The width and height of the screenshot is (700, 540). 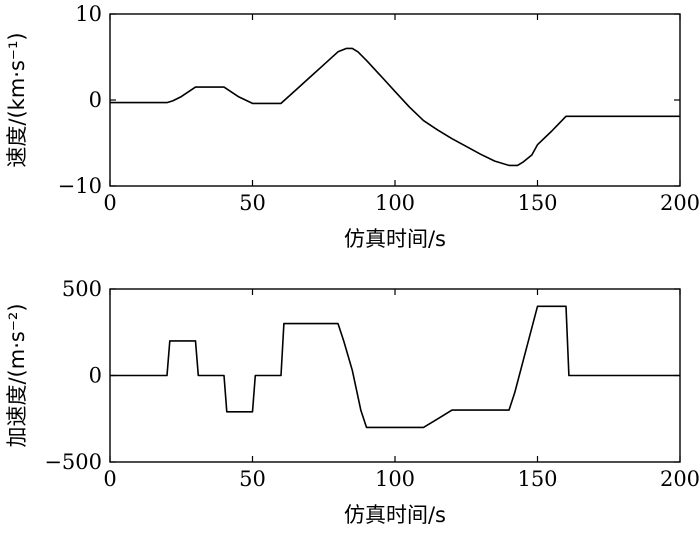 I want to click on y-tick-label: −10, so click(x=80, y=186).